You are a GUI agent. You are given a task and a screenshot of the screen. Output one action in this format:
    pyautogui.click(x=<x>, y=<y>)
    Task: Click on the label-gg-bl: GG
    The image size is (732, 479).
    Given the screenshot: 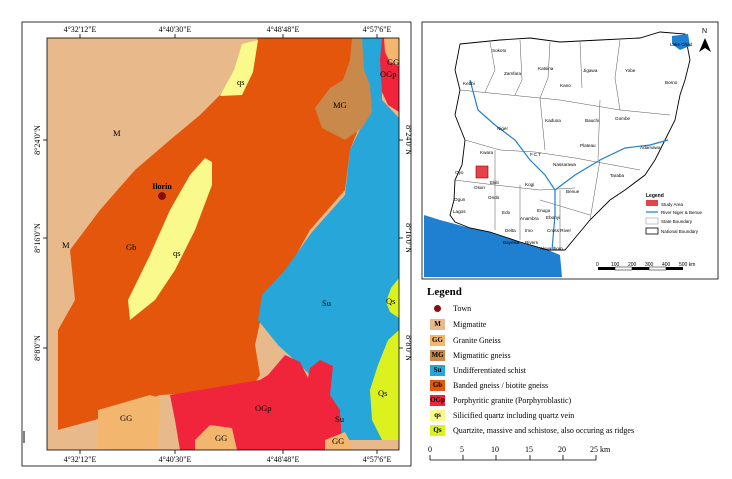 What is the action you would take?
    pyautogui.click(x=126, y=418)
    